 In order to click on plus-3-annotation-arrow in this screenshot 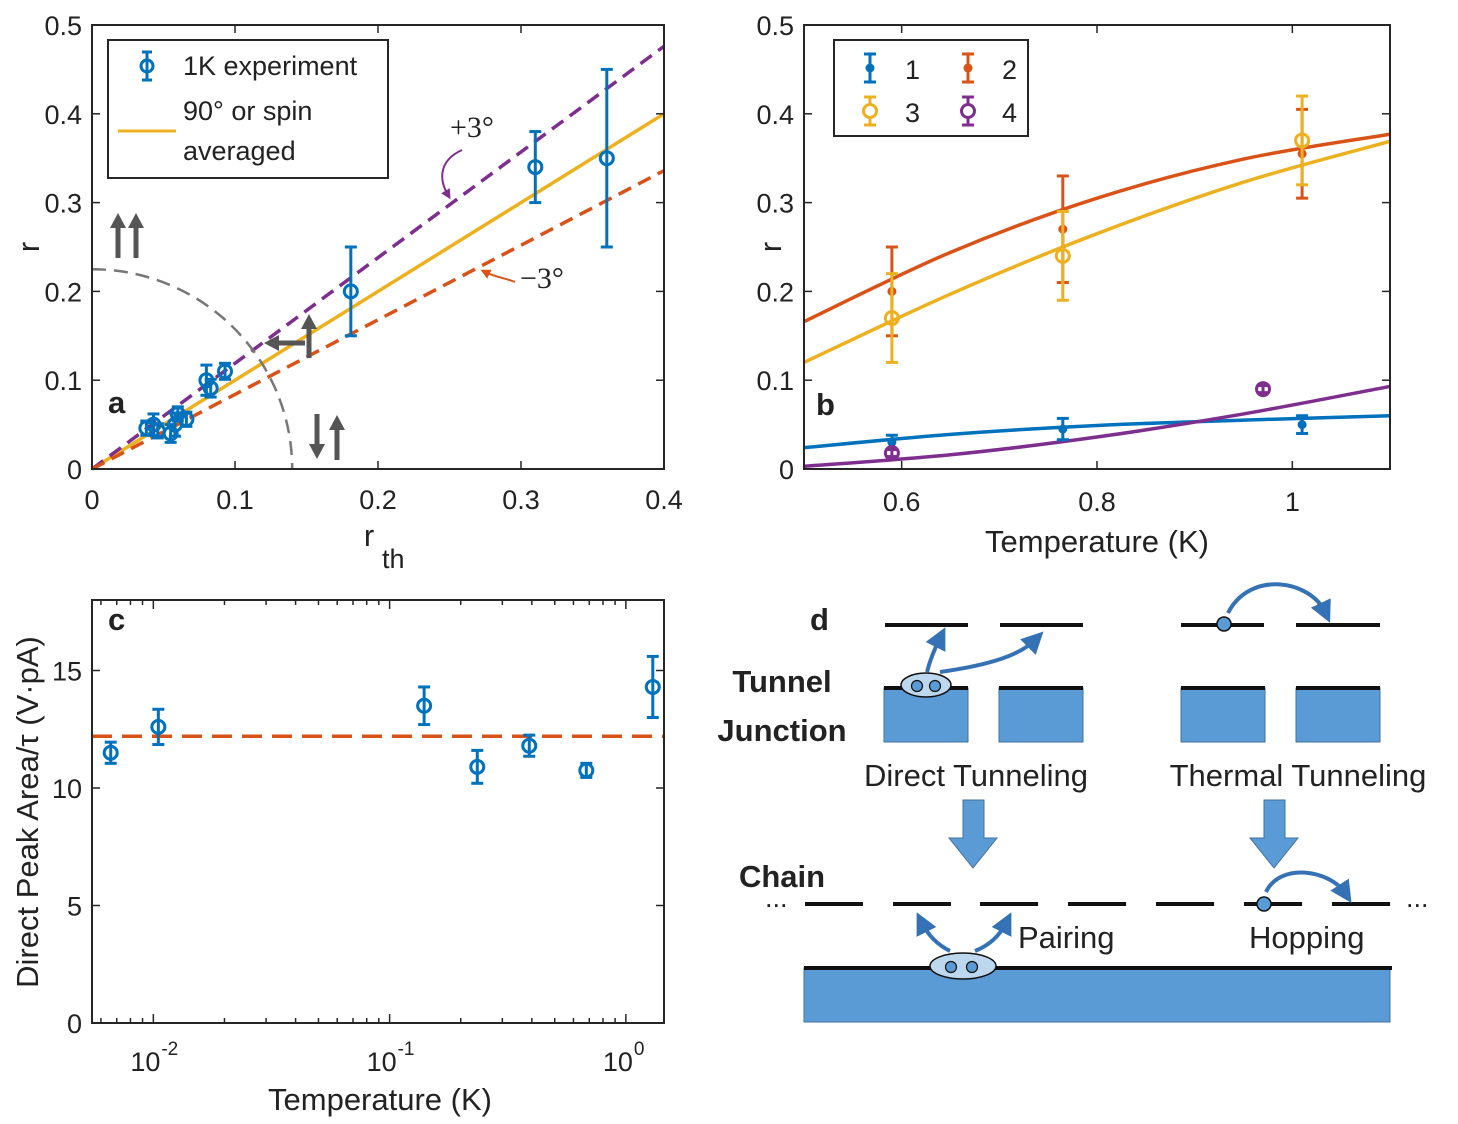, I will do `click(452, 174)`.